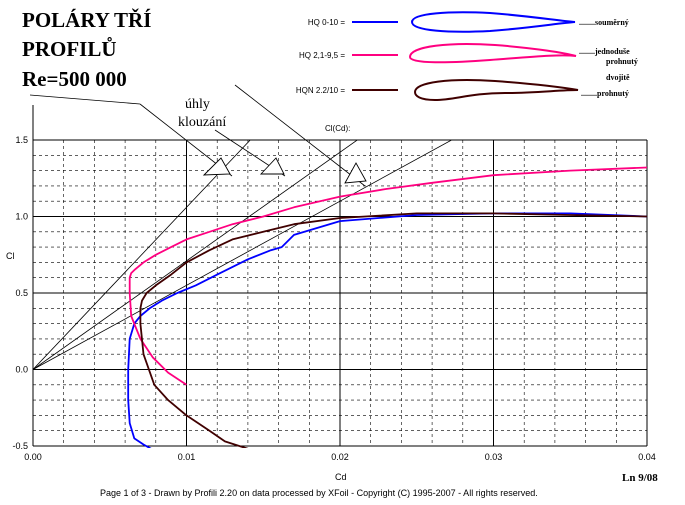 The image size is (685, 505). What do you see at coordinates (340, 457) in the screenshot?
I see `x-tick-label: 0.02` at bounding box center [340, 457].